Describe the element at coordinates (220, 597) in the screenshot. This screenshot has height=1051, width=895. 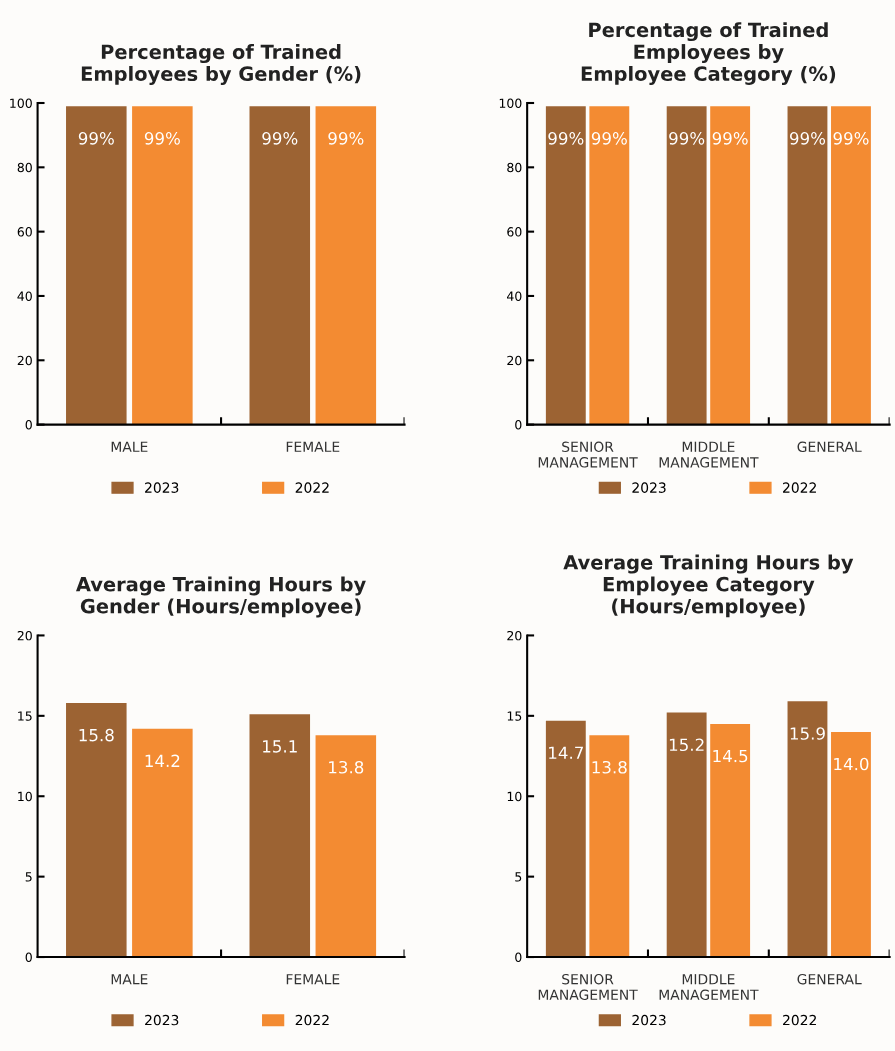
I see `chart-title: Average Training Hours by Gender (Hours/employee)` at that location.